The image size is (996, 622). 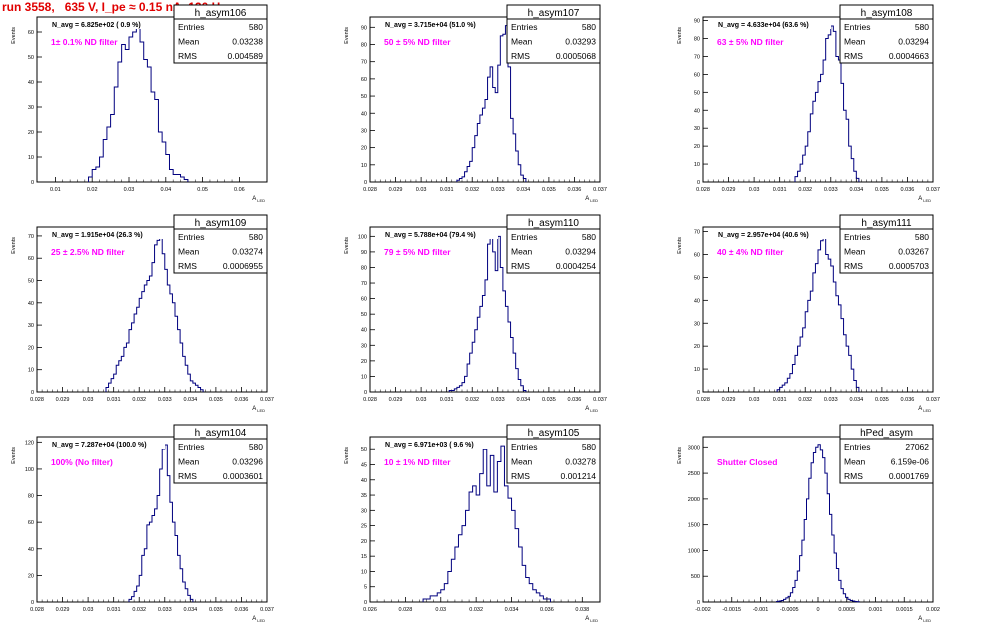 I want to click on y-tick-label: 30, so click(x=364, y=131).